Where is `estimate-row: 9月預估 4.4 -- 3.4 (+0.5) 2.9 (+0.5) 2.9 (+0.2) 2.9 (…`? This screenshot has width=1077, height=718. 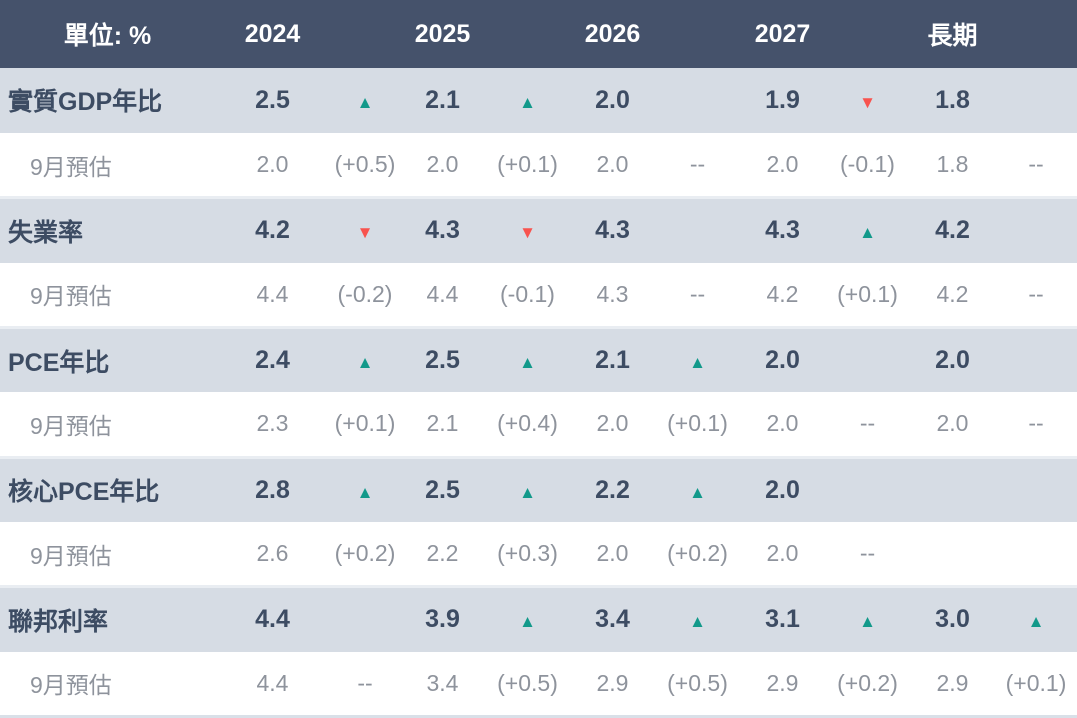 estimate-row: 9月預估 4.4 -- 3.4 (+0.5) 2.9 (+0.5) 2.9 (+0.2) 2.9 (… is located at coordinates (538, 684).